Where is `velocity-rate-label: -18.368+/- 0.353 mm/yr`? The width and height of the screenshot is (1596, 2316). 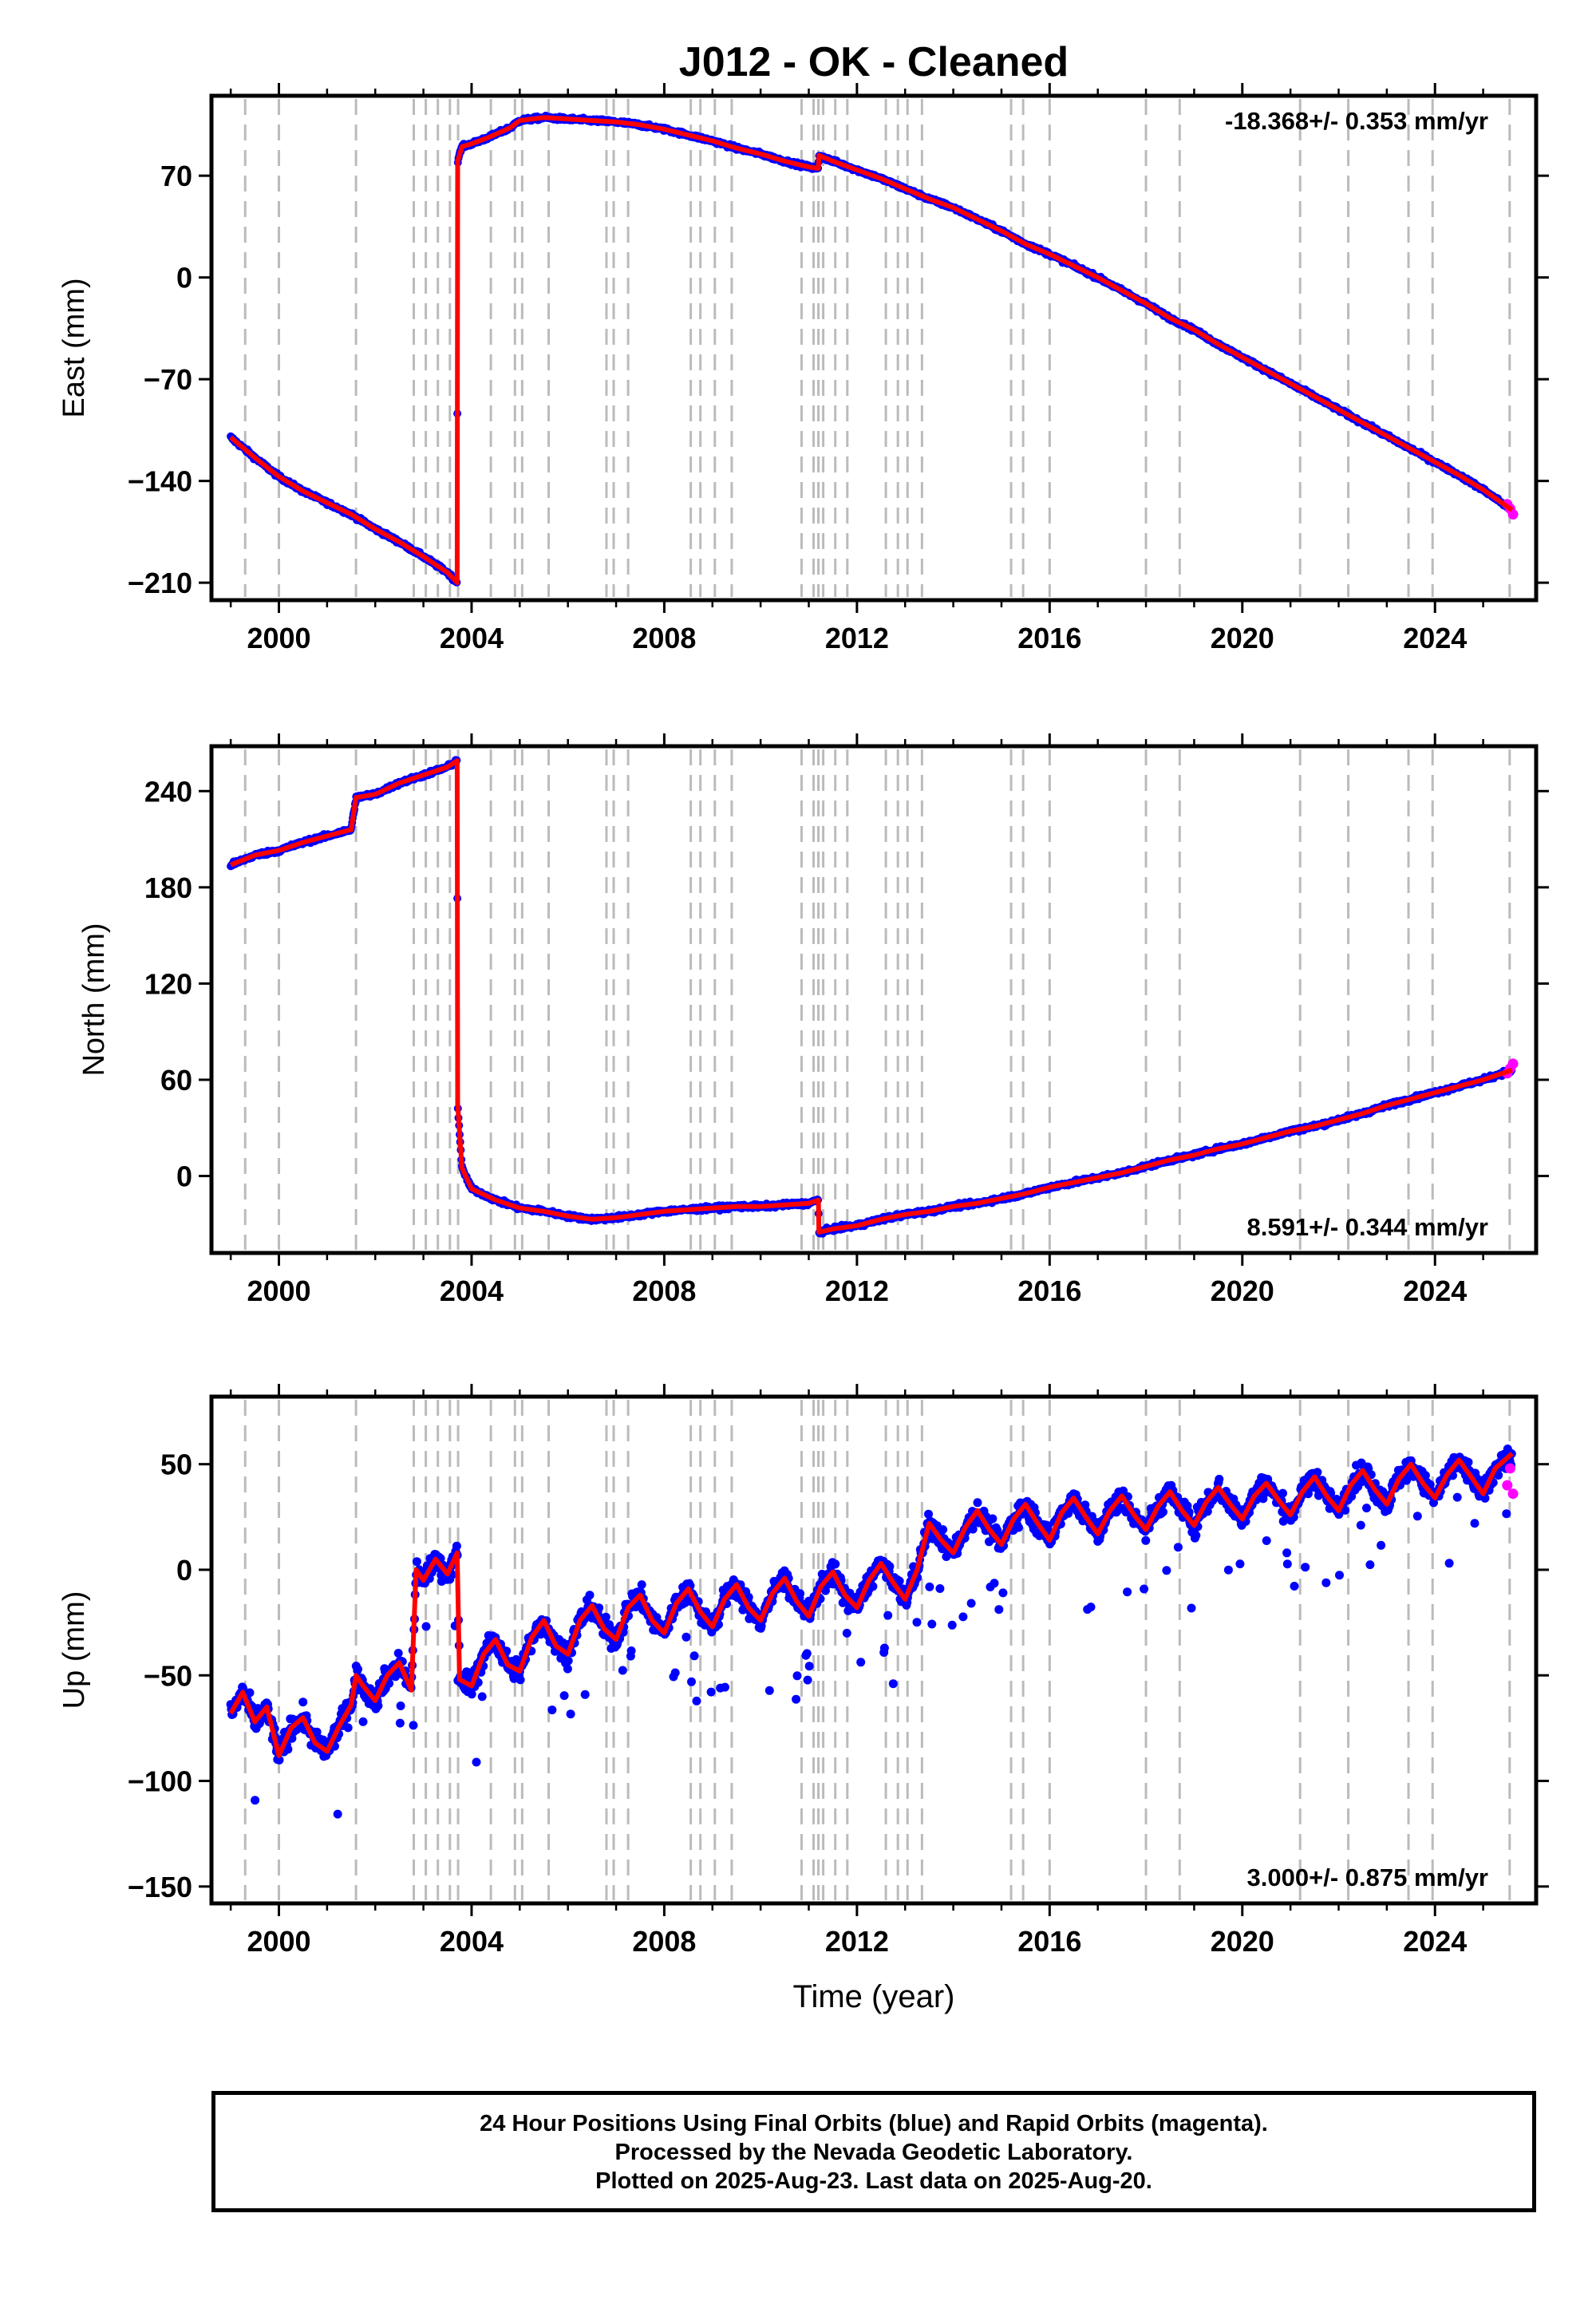
velocity-rate-label: -18.368+/- 0.353 mm/yr is located at coordinates (1356, 121).